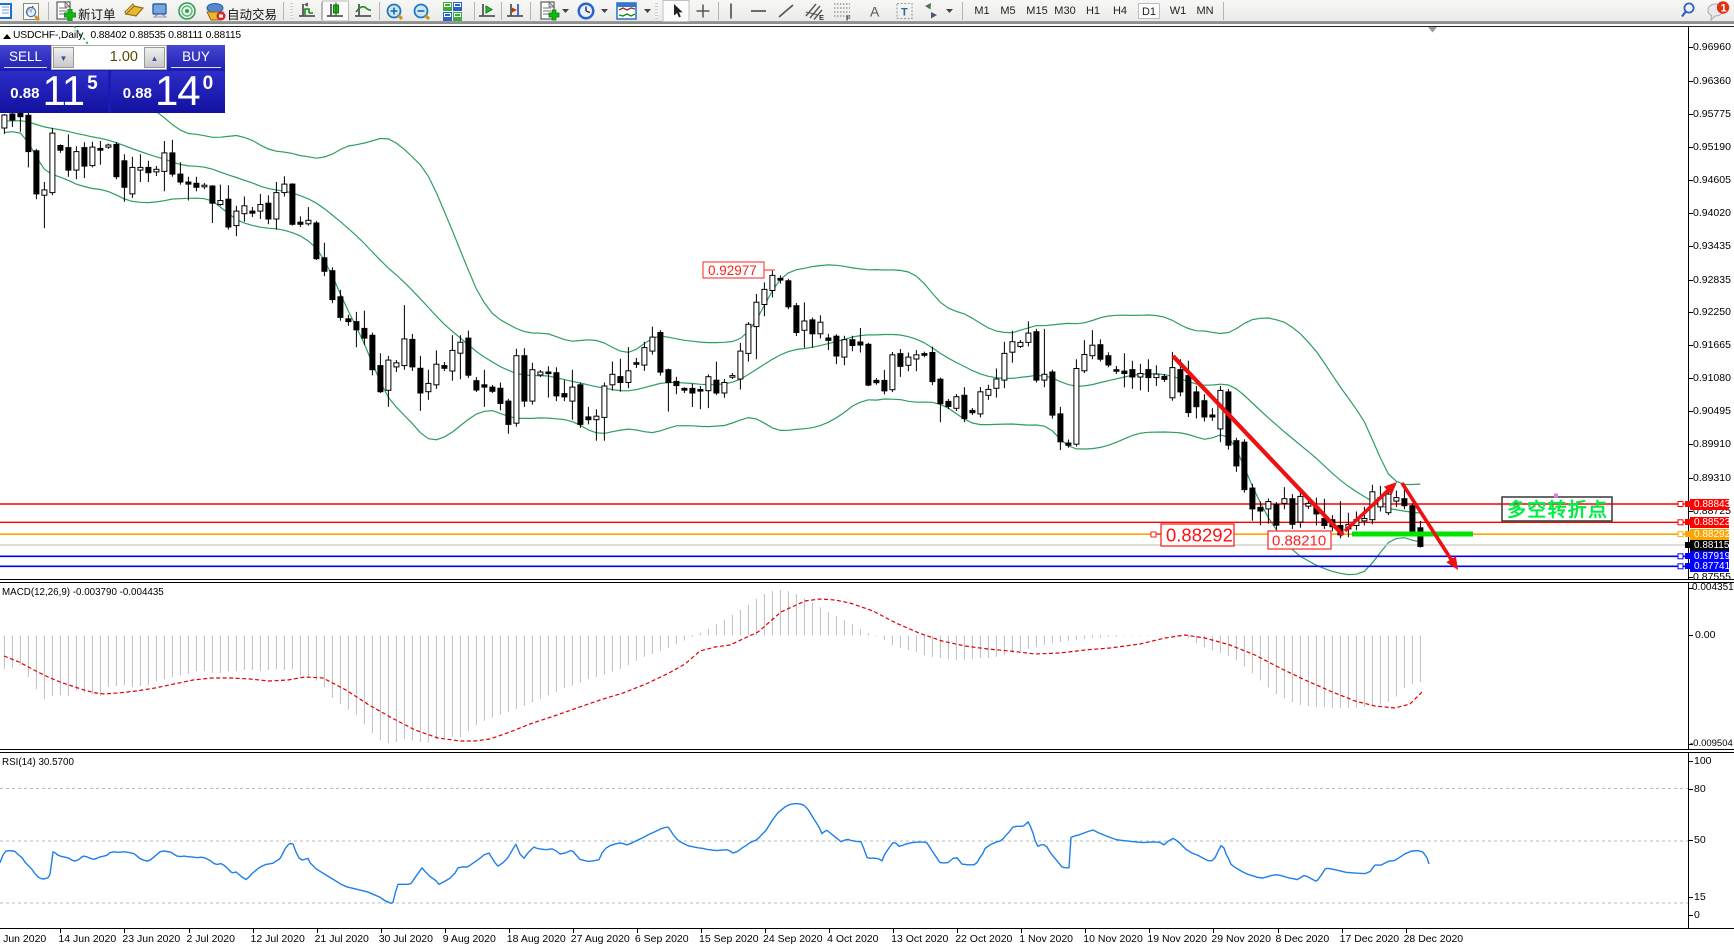 This screenshot has height=945, width=1734. I want to click on svg-text: 0.88292, so click(1199, 535).